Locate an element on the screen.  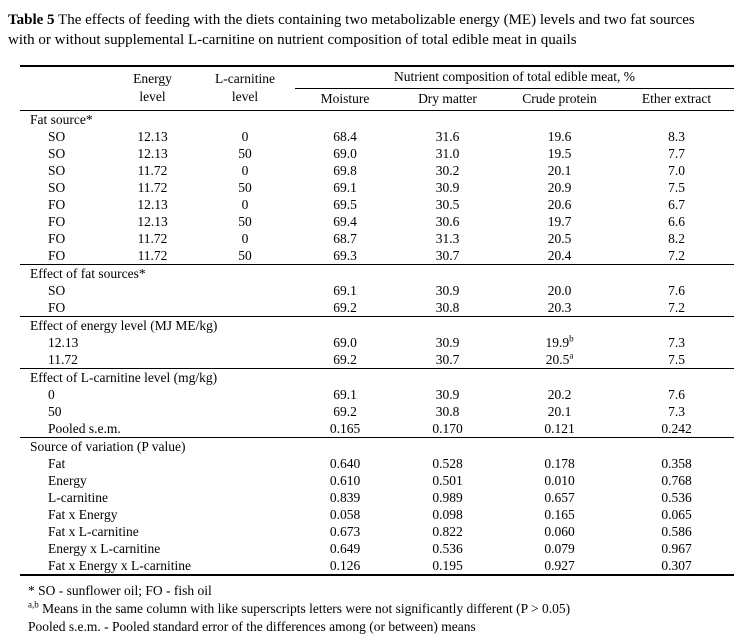
table-row: 50 69.2 30.8 20.1 7.3 is located at coordinates (377, 411).